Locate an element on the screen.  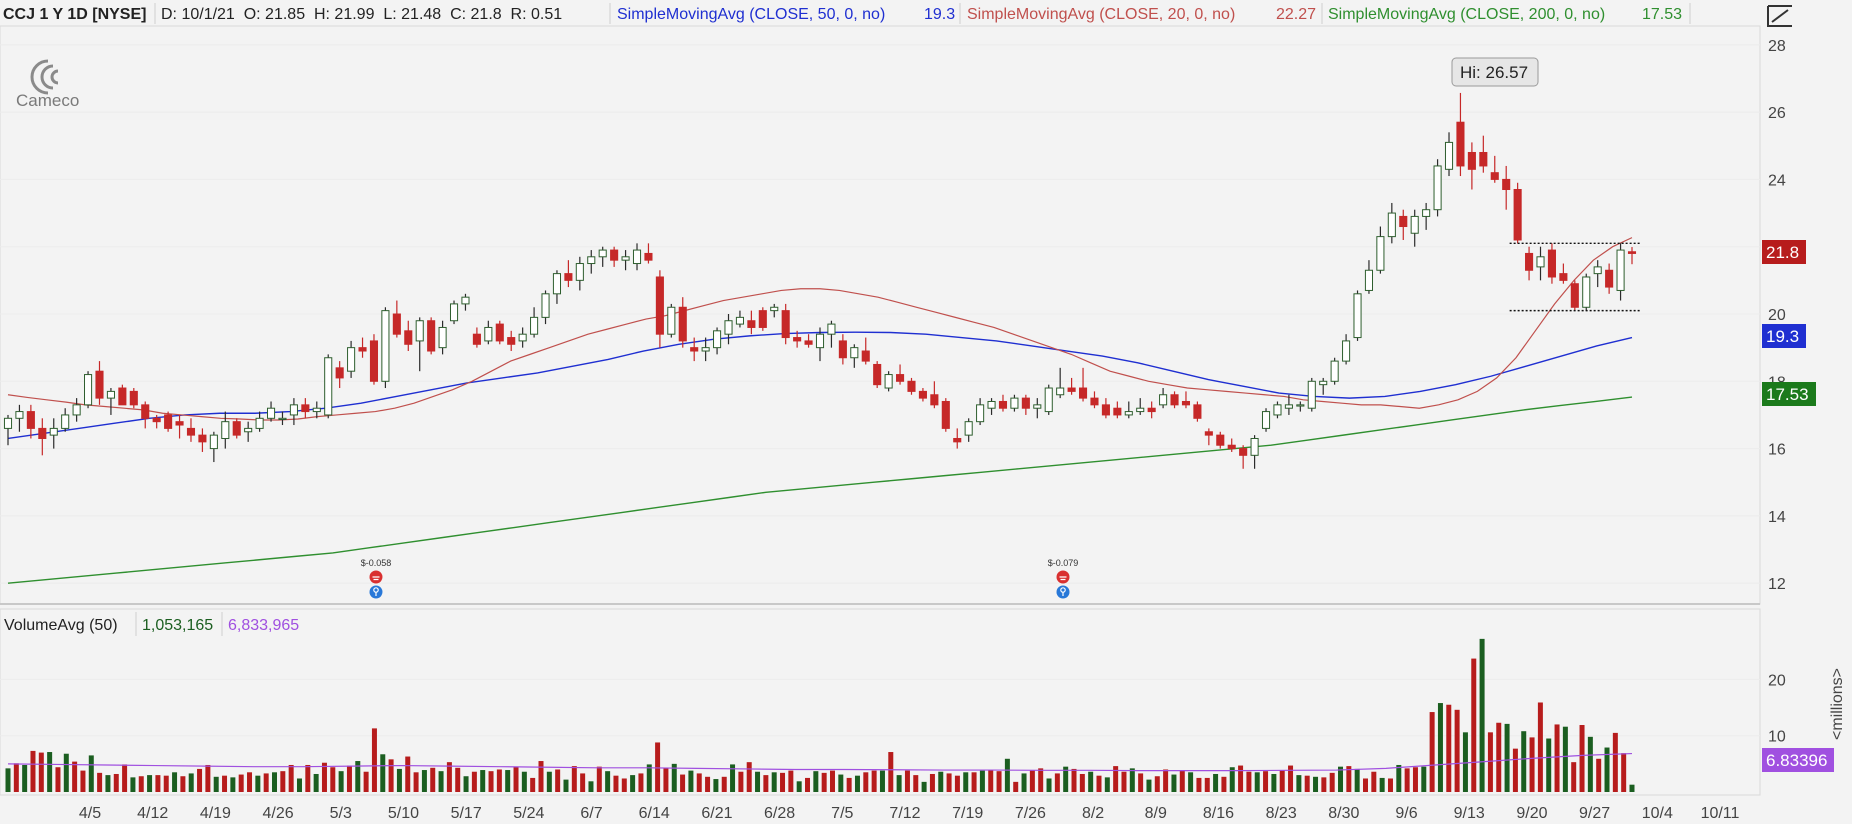
sma50-label: SimpleMovingAvg (CLOSE, 50, 0, no) is located at coordinates (751, 14).